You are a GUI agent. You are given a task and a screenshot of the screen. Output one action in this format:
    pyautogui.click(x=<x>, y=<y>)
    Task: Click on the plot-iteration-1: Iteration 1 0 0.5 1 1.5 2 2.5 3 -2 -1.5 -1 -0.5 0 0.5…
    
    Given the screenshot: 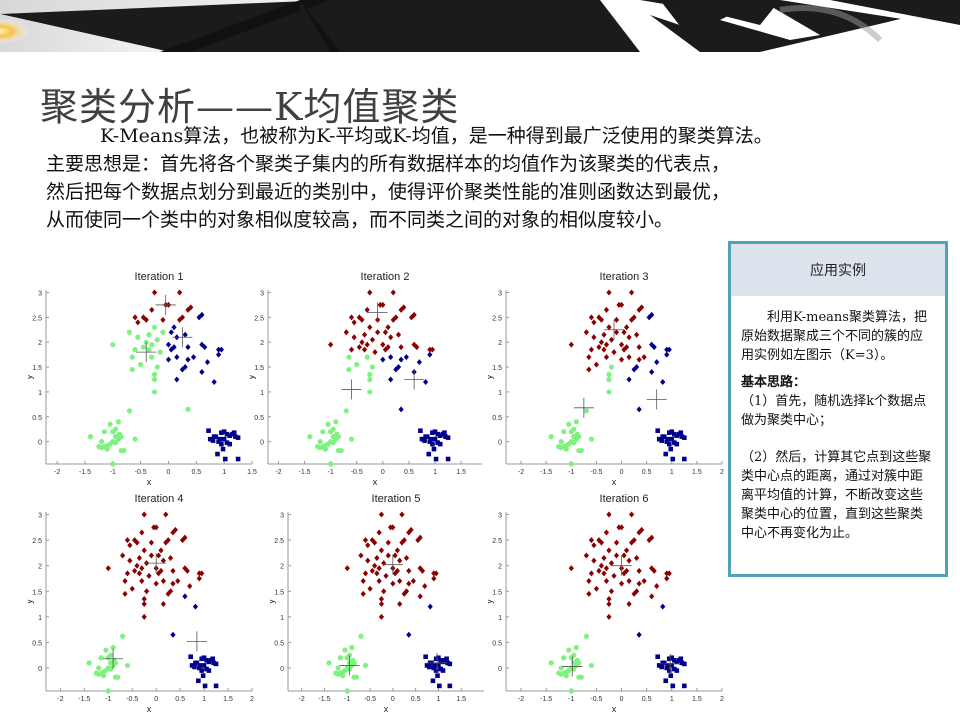 What is the action you would take?
    pyautogui.click(x=142, y=379)
    